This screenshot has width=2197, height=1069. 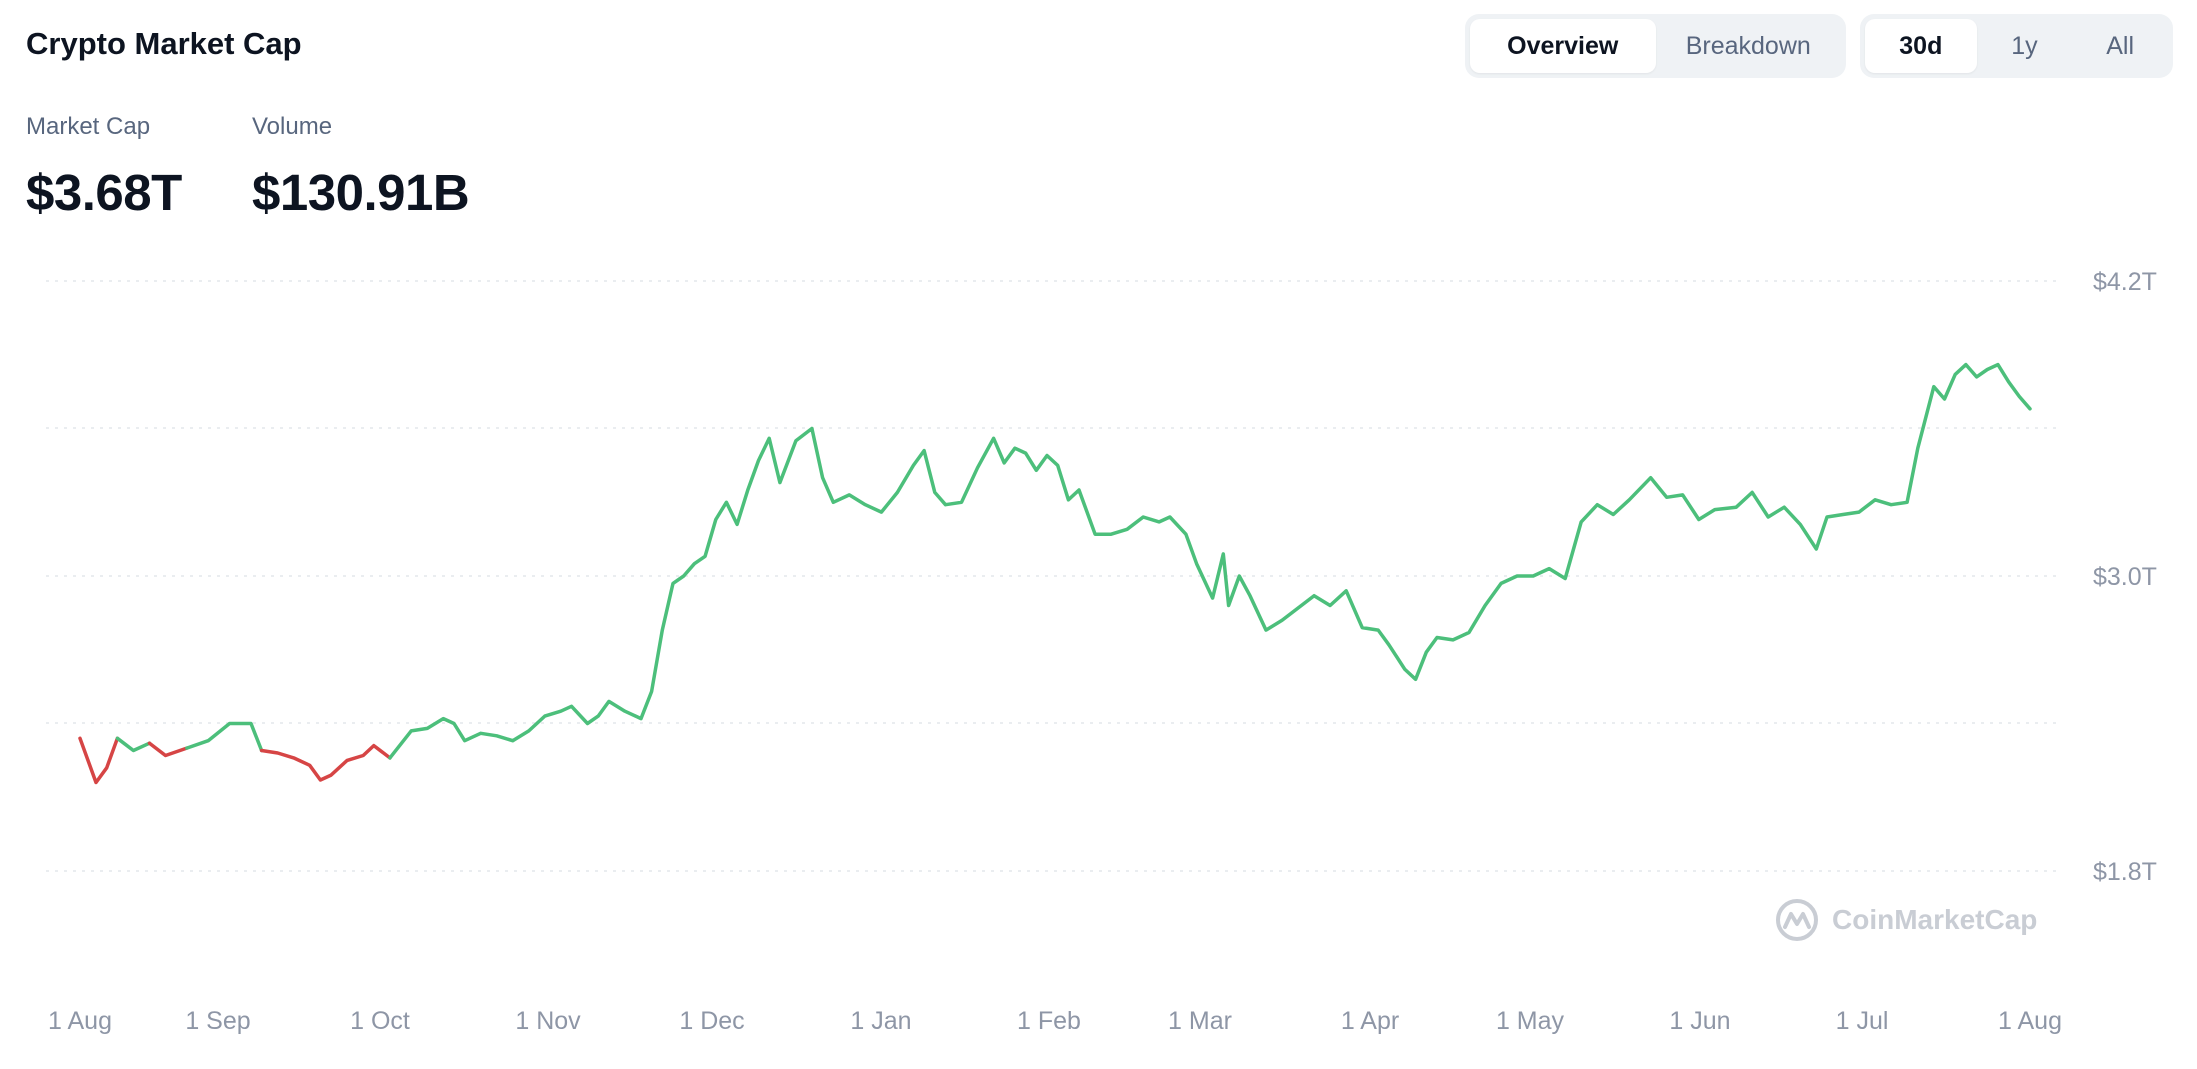 I want to click on tab-overview: Overview, so click(x=1563, y=46).